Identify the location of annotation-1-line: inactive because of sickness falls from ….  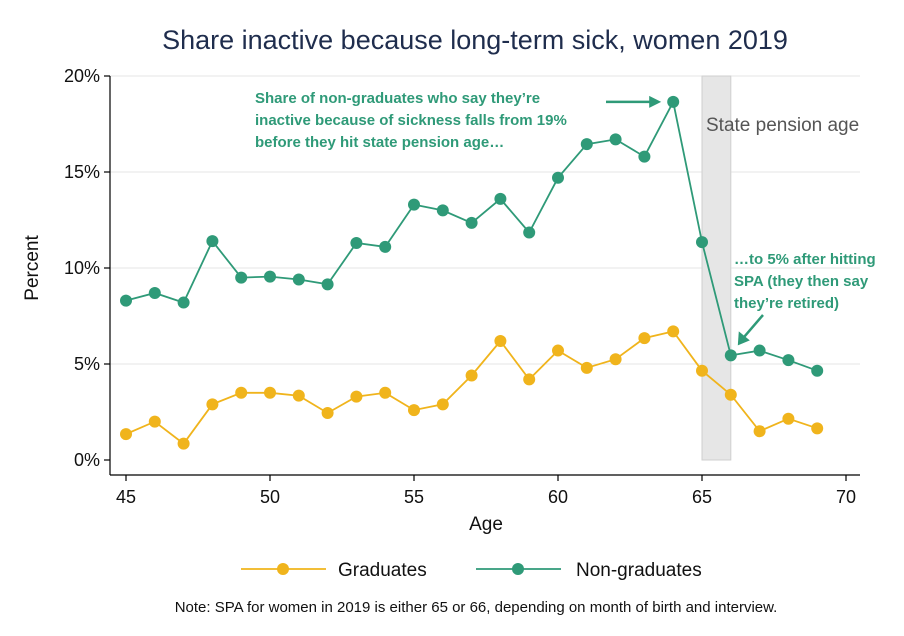
(411, 120).